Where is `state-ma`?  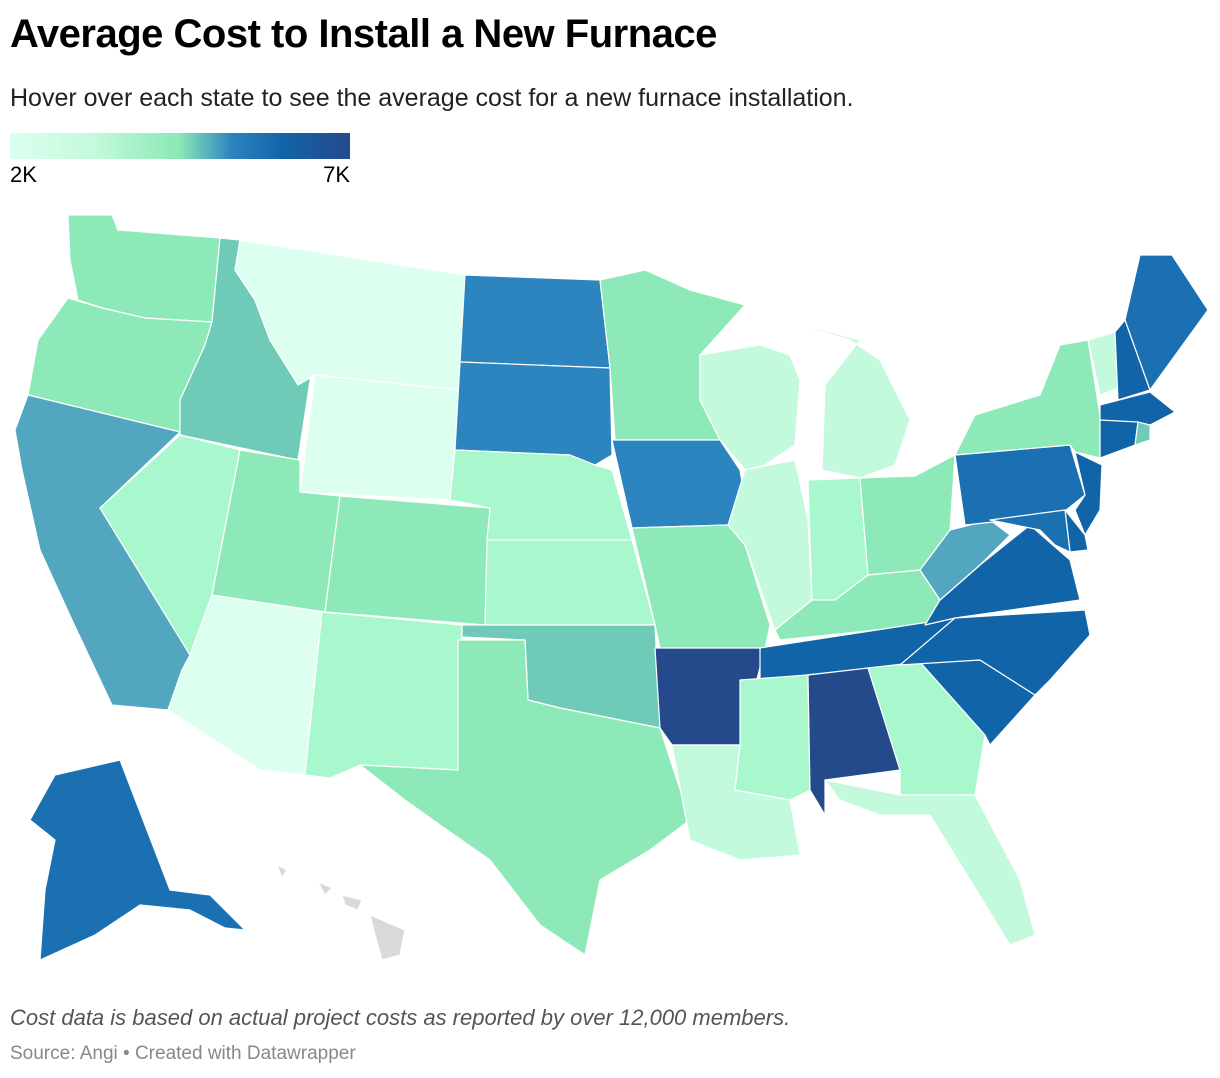 state-ma is located at coordinates (1137, 408).